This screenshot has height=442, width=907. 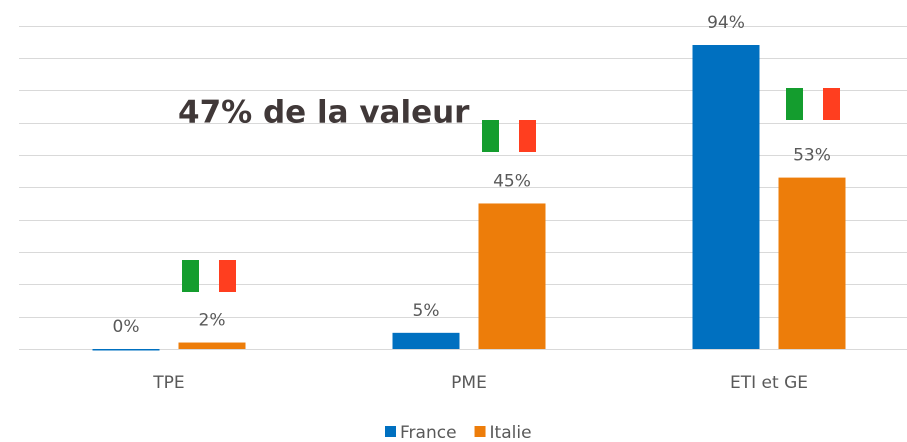 I want to click on data-label: 94%, so click(x=726, y=23).